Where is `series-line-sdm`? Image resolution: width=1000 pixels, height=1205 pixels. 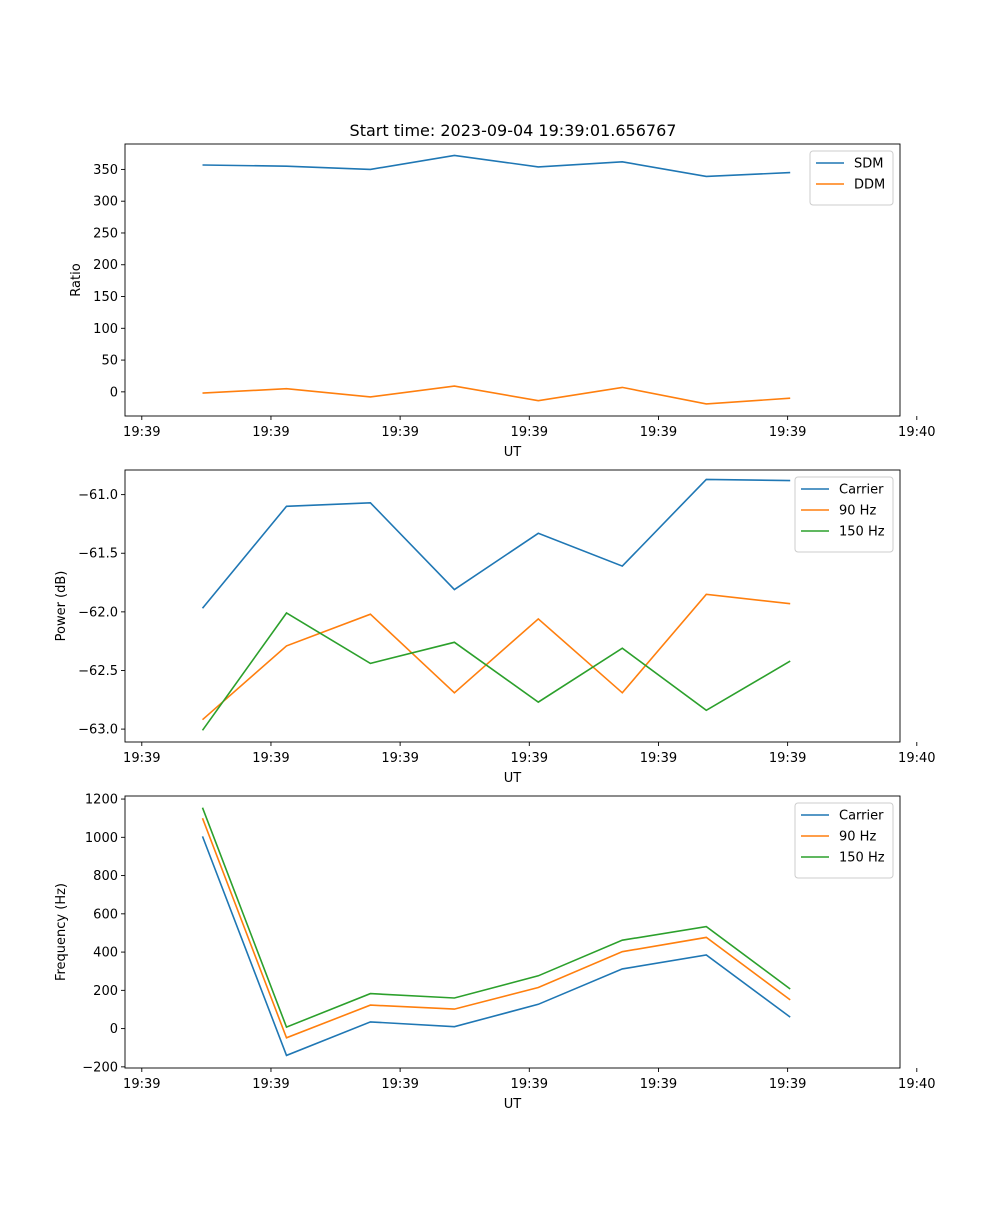 series-line-sdm is located at coordinates (496, 166).